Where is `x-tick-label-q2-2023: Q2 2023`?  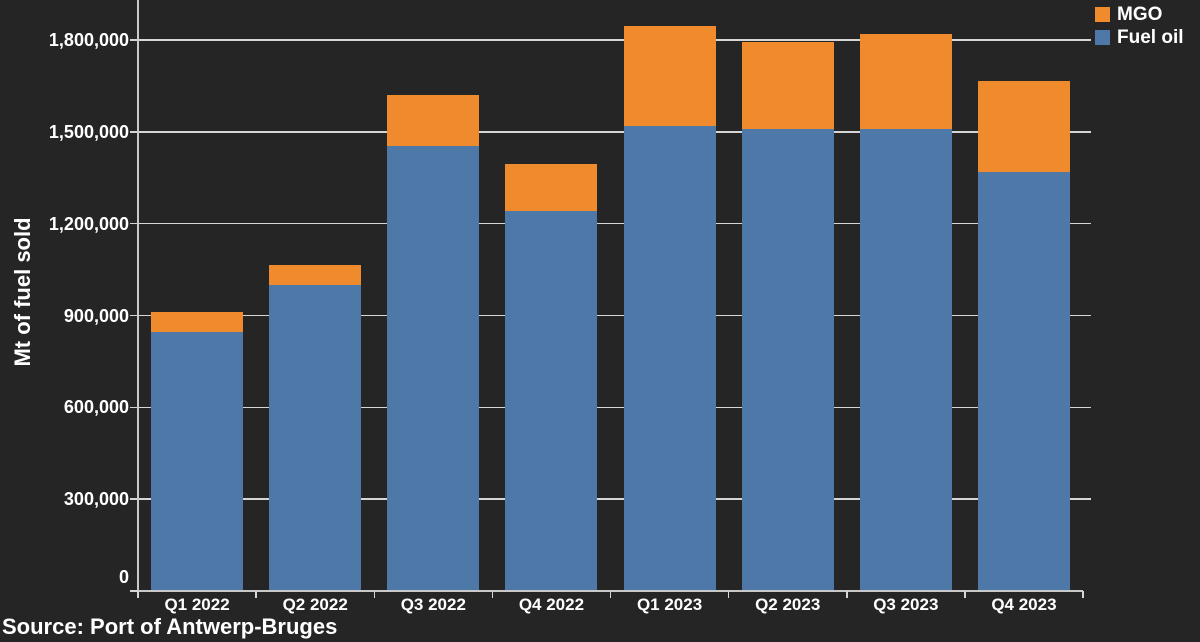 x-tick-label-q2-2023: Q2 2023 is located at coordinates (788, 604).